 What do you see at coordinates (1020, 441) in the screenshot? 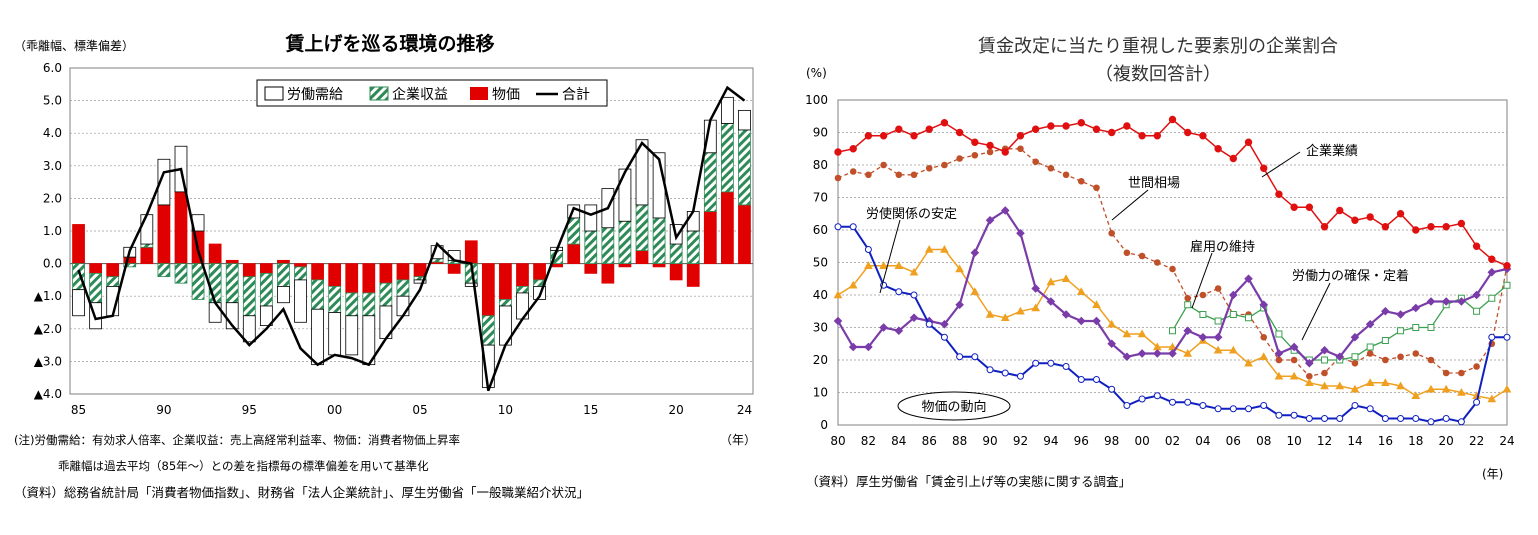
I see `right-x-tick-label: 92` at bounding box center [1020, 441].